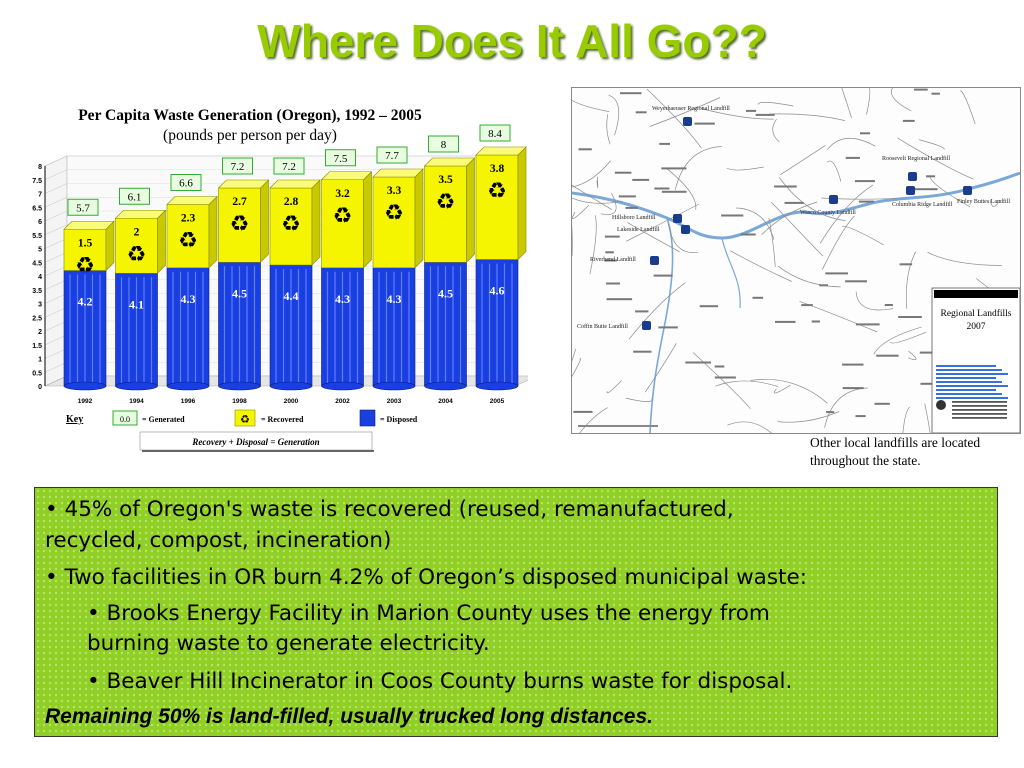 This screenshot has height=768, width=1024. I want to click on chart-ytick-label: 4.5, so click(37, 263).